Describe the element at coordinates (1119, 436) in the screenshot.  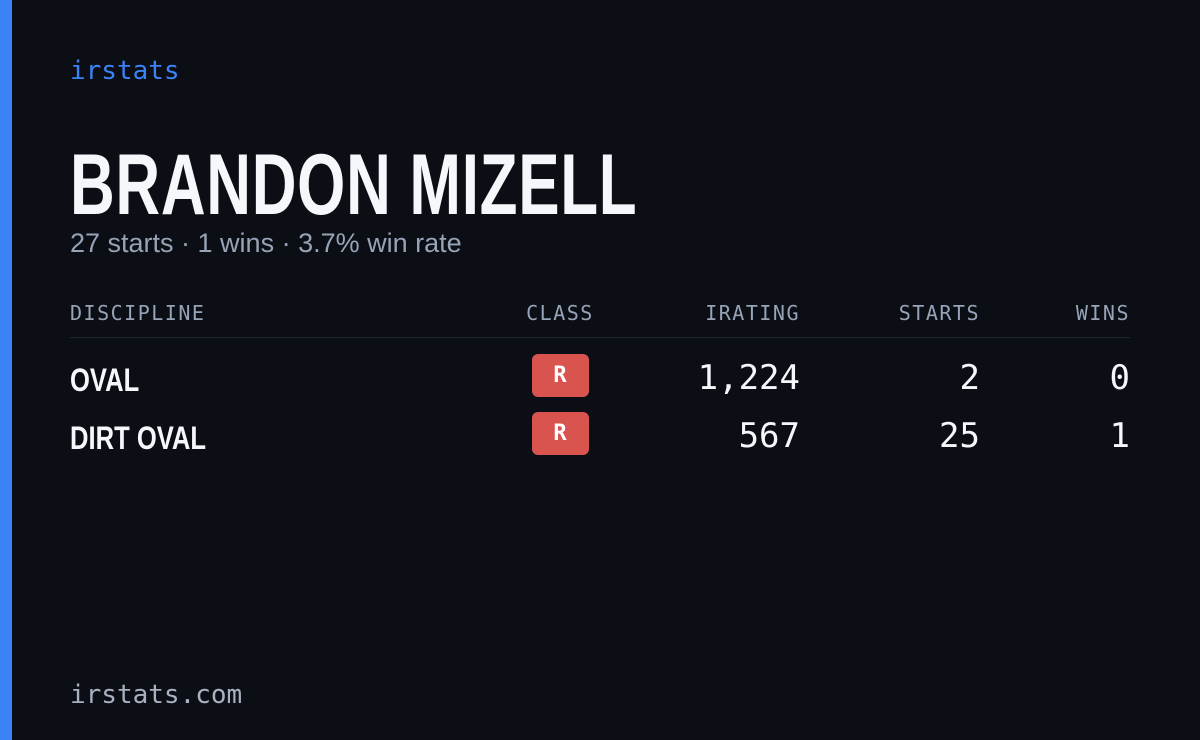
I see `stat-value: 1` at that location.